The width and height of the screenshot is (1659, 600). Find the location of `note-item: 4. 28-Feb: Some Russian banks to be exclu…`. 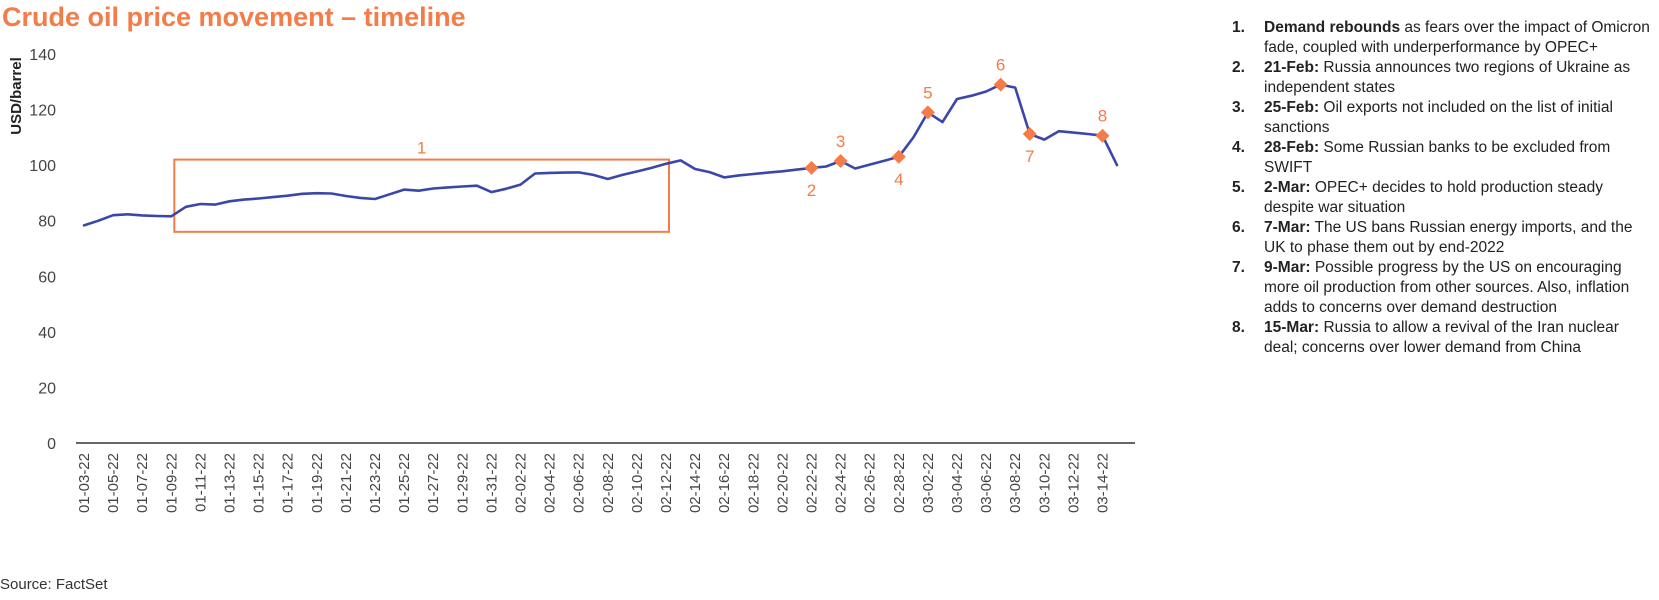

note-item: 4. 28-Feb: Some Russian banks to be exclu… is located at coordinates (1442, 158).